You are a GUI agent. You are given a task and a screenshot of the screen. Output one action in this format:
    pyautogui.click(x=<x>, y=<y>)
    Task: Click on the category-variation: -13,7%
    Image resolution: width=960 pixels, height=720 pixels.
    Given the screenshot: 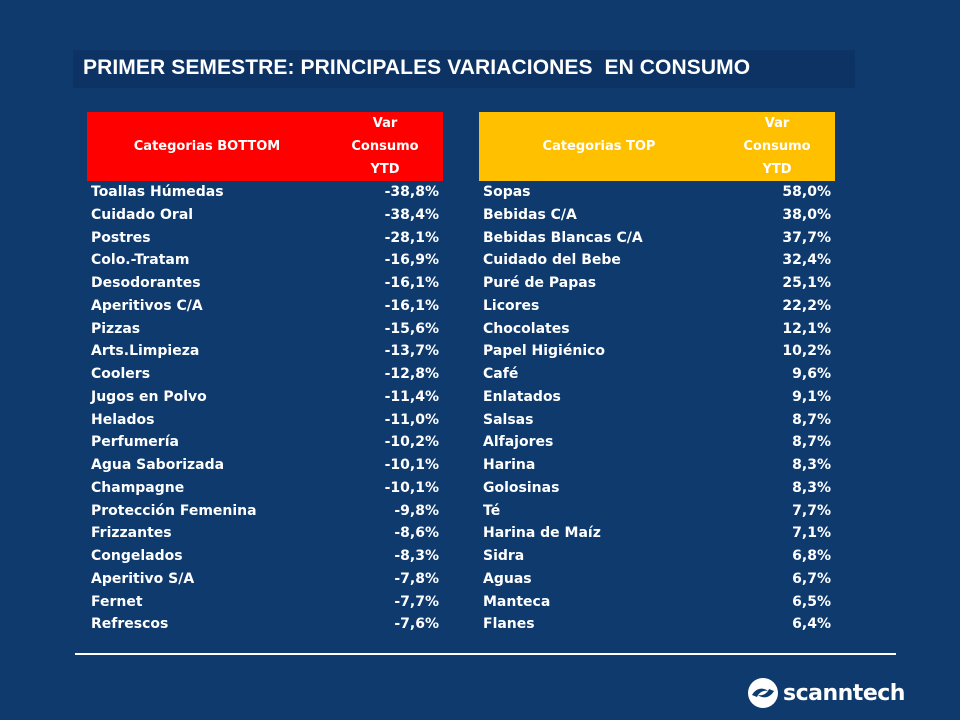 What is the action you would take?
    pyautogui.click(x=411, y=351)
    